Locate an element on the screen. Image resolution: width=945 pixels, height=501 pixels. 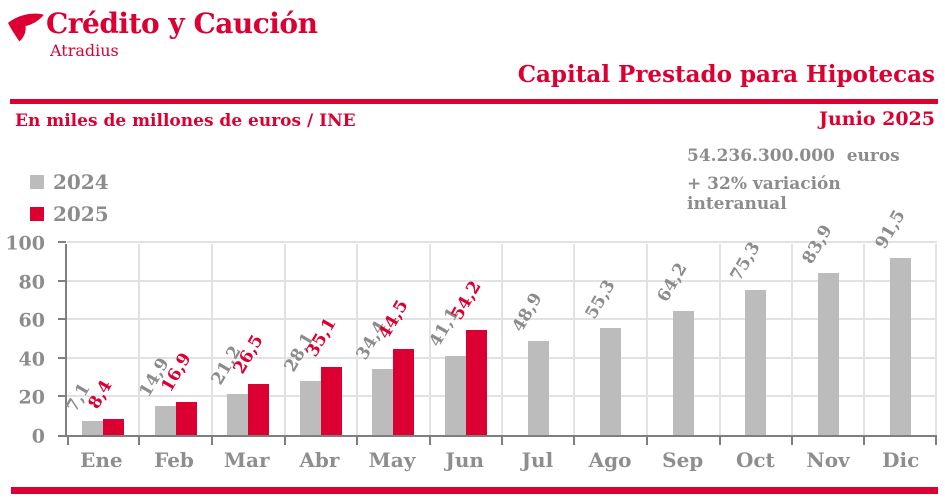
brand-subtitle: Atradius is located at coordinates (84, 50).